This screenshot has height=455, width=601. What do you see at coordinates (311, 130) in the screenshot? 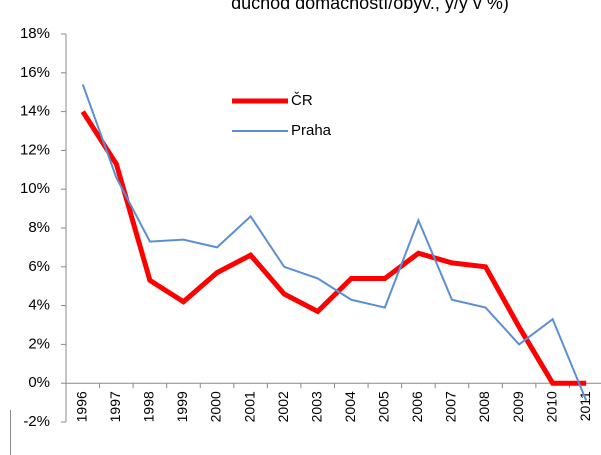
I see `legend-label: Praha` at bounding box center [311, 130].